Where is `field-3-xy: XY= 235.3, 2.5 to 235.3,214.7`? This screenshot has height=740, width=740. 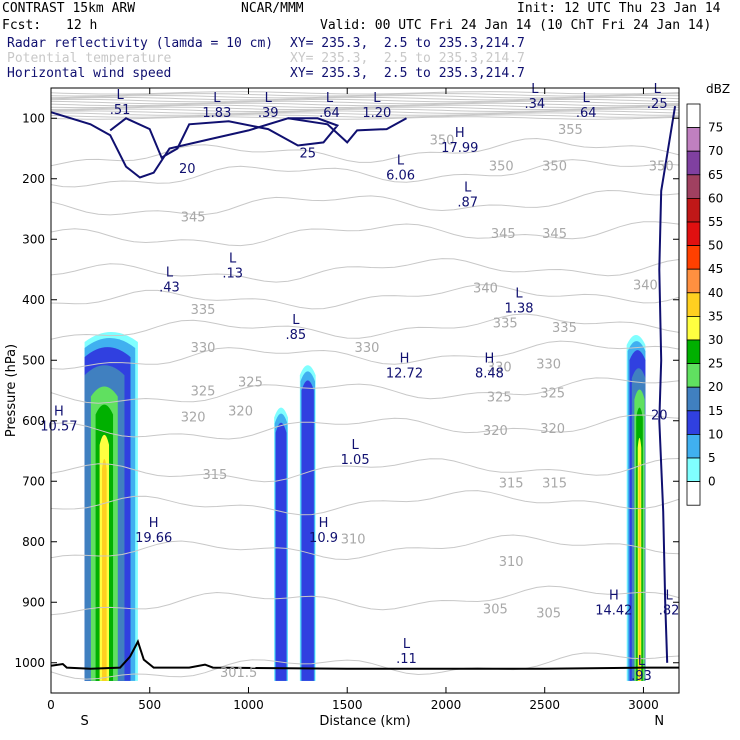 field-3-xy: XY= 235.3, 2.5 to 235.3,214.7 is located at coordinates (407, 73).